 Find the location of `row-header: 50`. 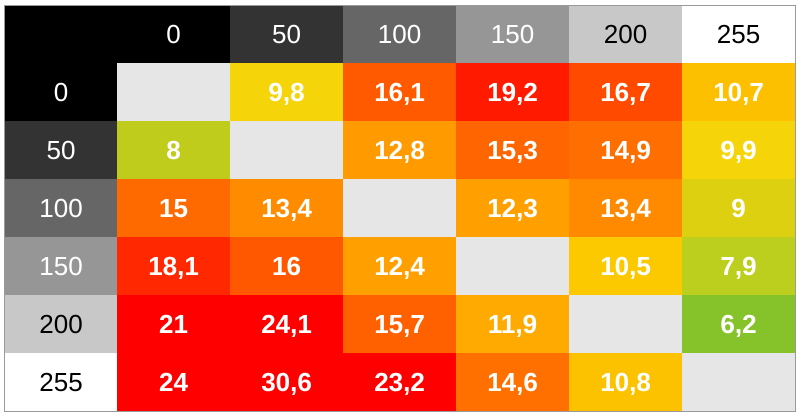

row-header: 50 is located at coordinates (61, 150).